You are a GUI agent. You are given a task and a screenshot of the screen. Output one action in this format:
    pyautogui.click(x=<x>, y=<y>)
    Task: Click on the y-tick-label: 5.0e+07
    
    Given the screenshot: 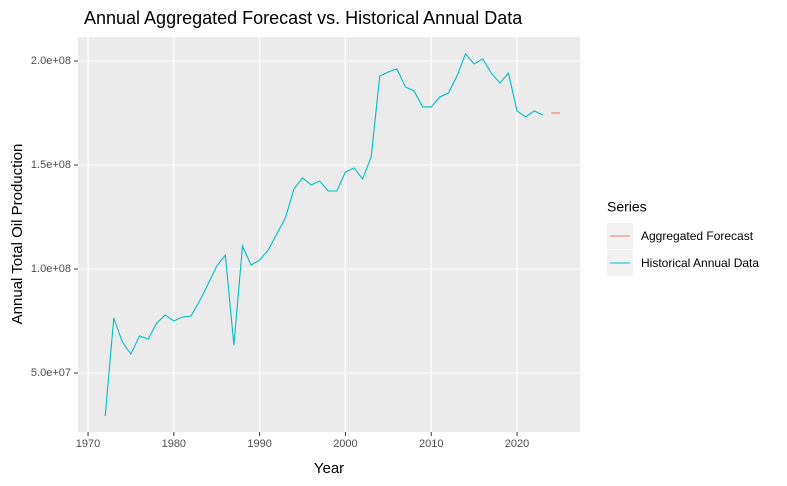 What is the action you would take?
    pyautogui.click(x=51, y=373)
    